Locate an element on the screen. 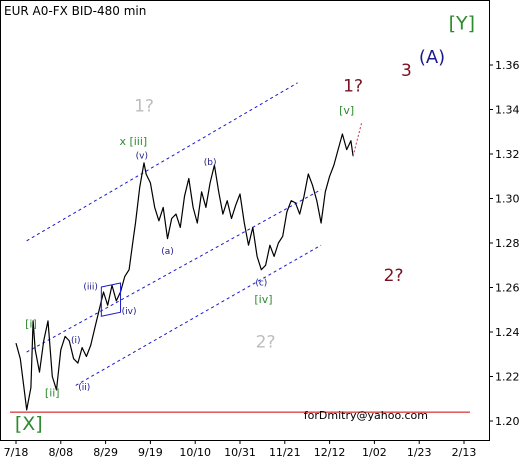  y-tick-label: 1.26 is located at coordinates (507, 288).